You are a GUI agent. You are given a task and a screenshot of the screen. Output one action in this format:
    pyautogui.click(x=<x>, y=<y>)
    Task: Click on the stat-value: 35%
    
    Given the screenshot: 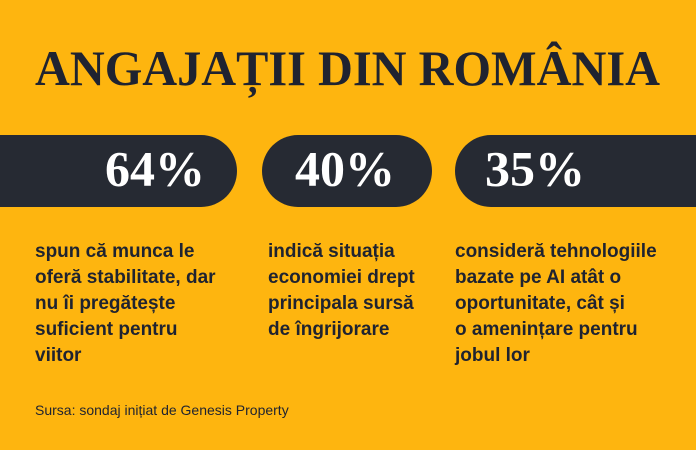 What is the action you would take?
    pyautogui.click(x=535, y=168)
    